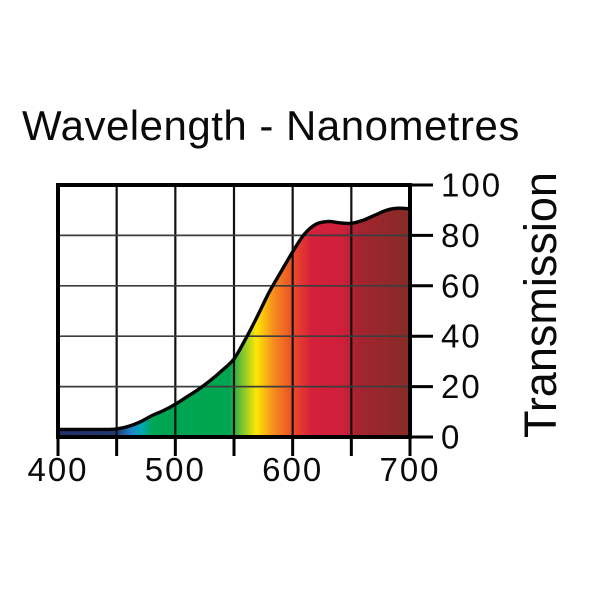 The height and width of the screenshot is (600, 600). What do you see at coordinates (409, 469) in the screenshot?
I see `x-tick-label: 700` at bounding box center [409, 469].